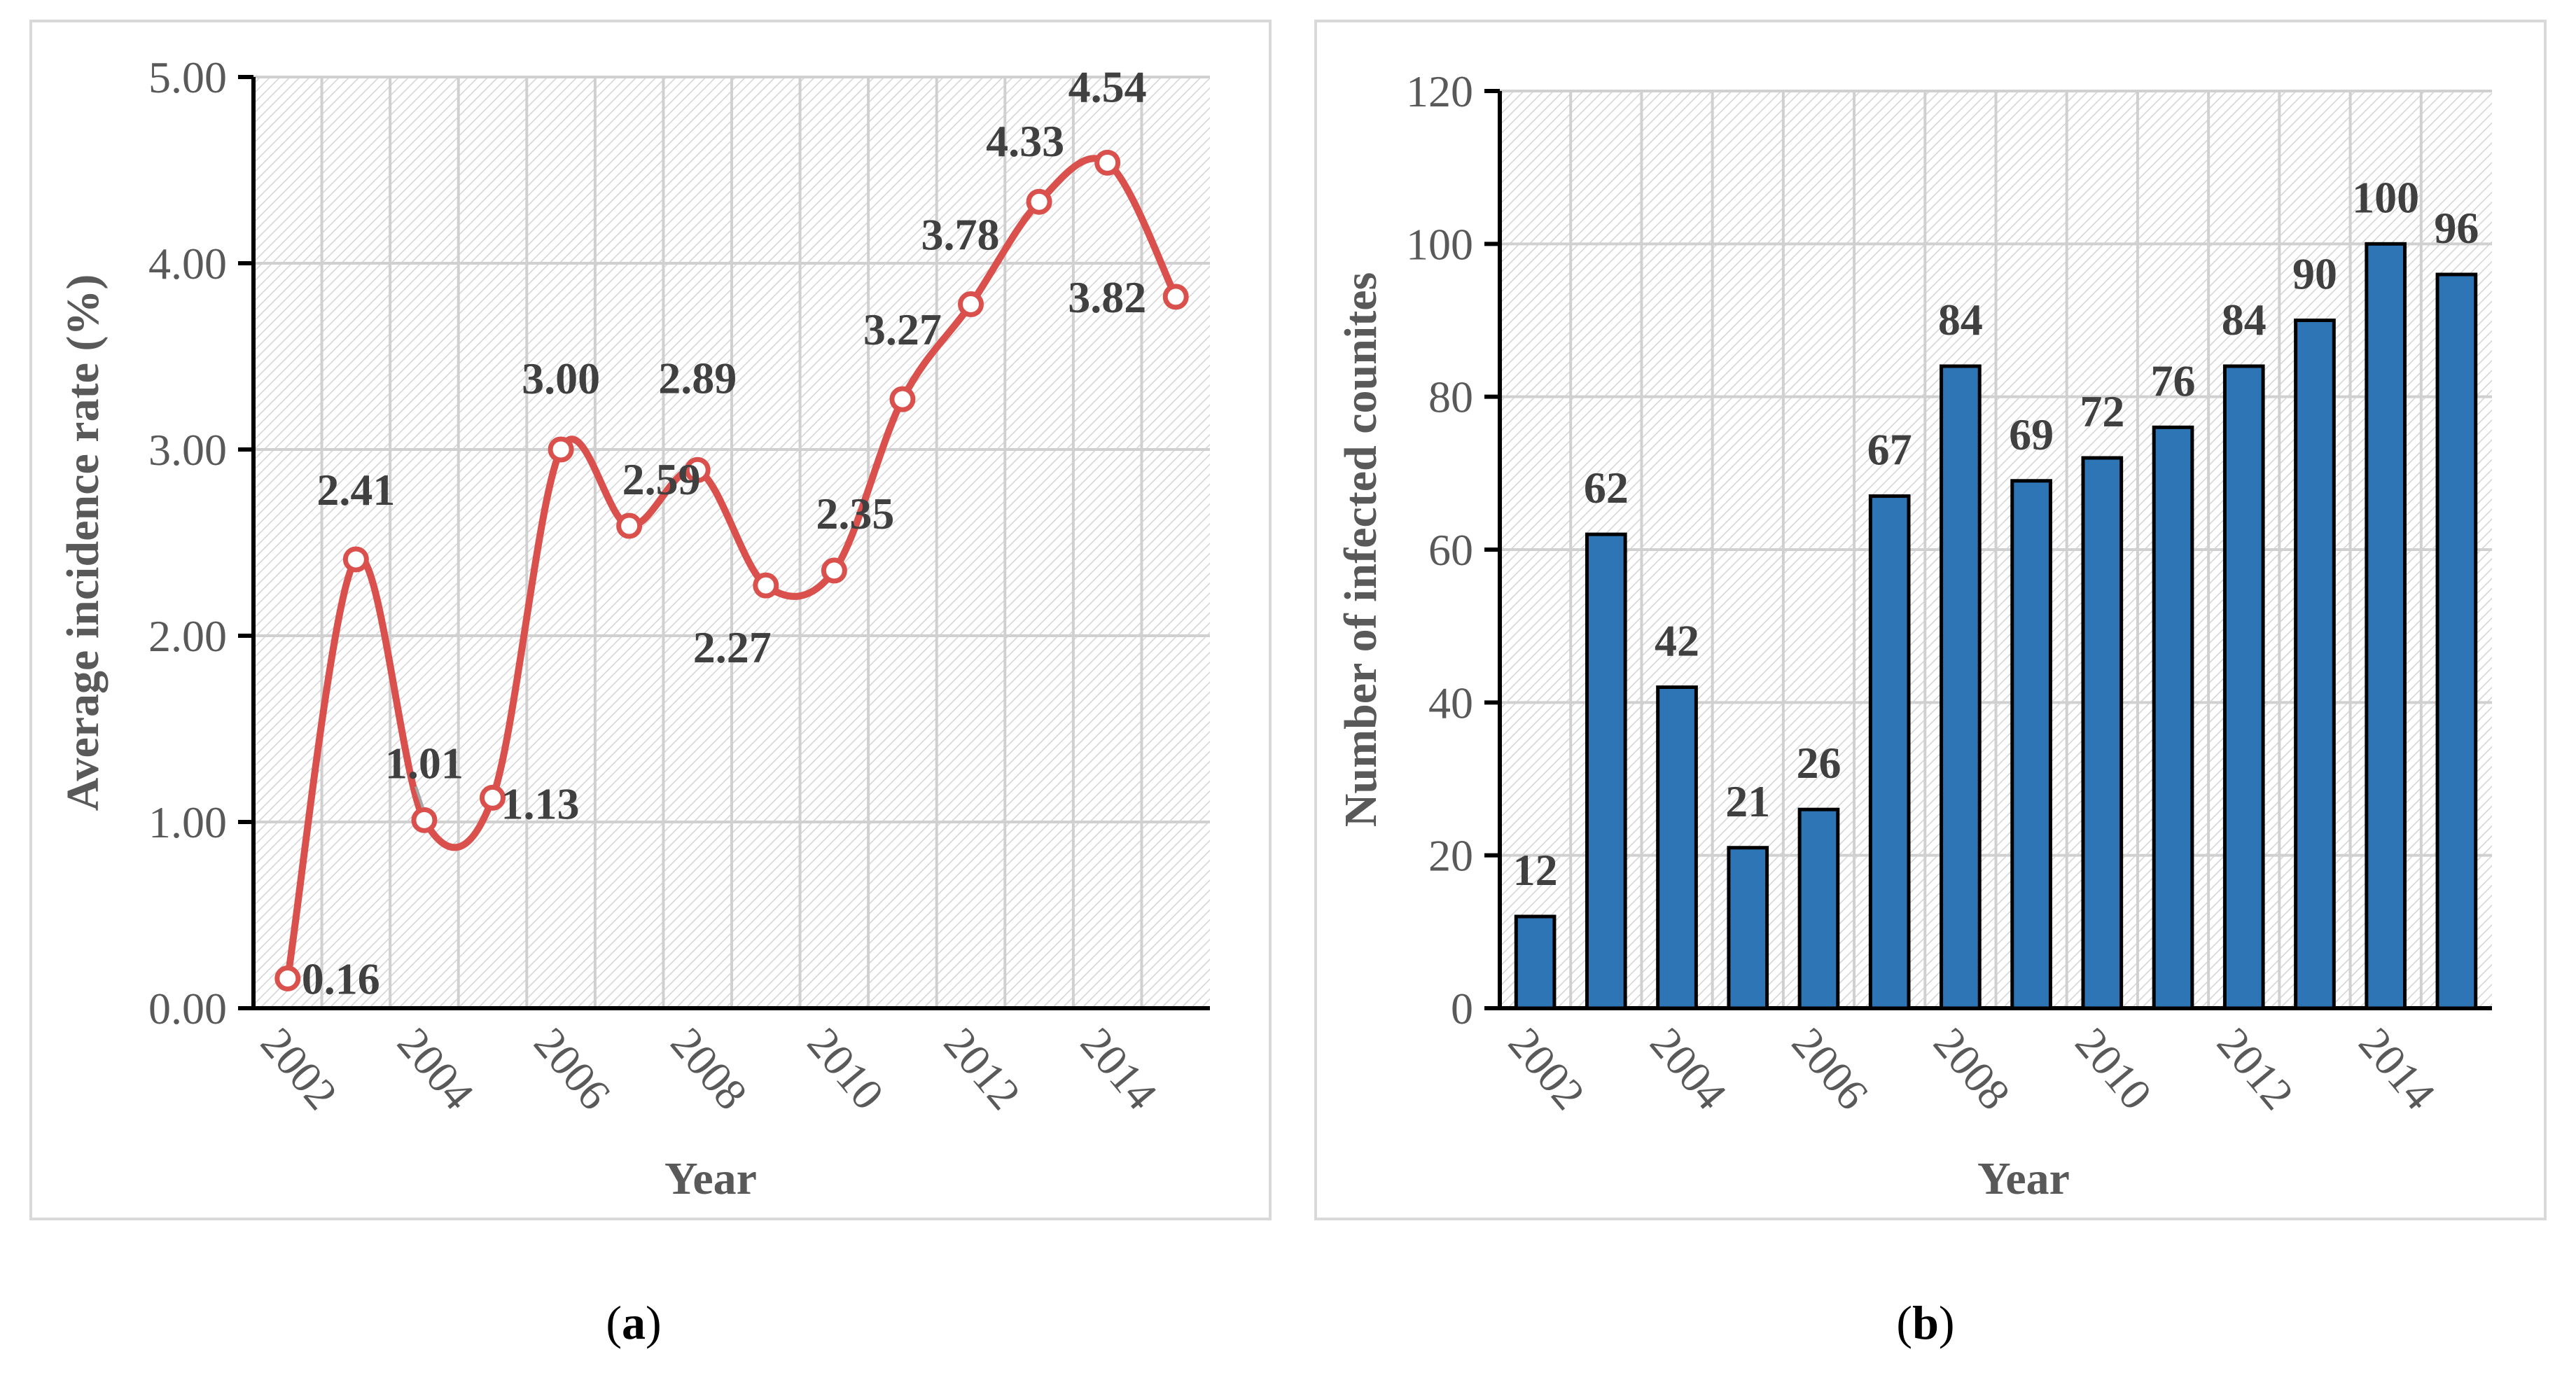  What do you see at coordinates (1360, 550) in the screenshot?
I see `y-axis-title-b: Number of infected counites` at bounding box center [1360, 550].